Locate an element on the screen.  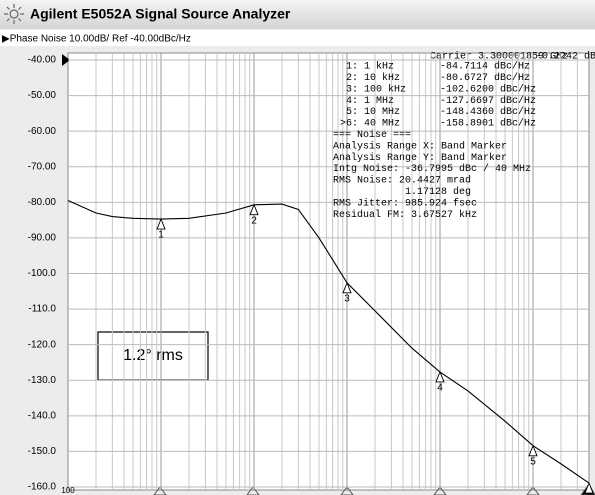
y-tick-label: -70.00 is located at coordinates (42, 166).